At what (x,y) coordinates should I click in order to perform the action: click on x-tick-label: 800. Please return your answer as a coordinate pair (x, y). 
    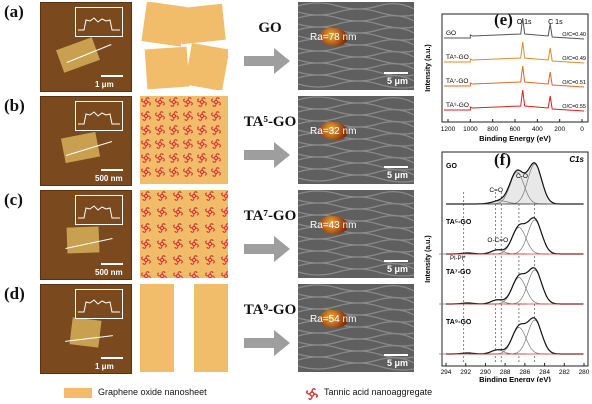
    Looking at the image, I should click on (492, 129).